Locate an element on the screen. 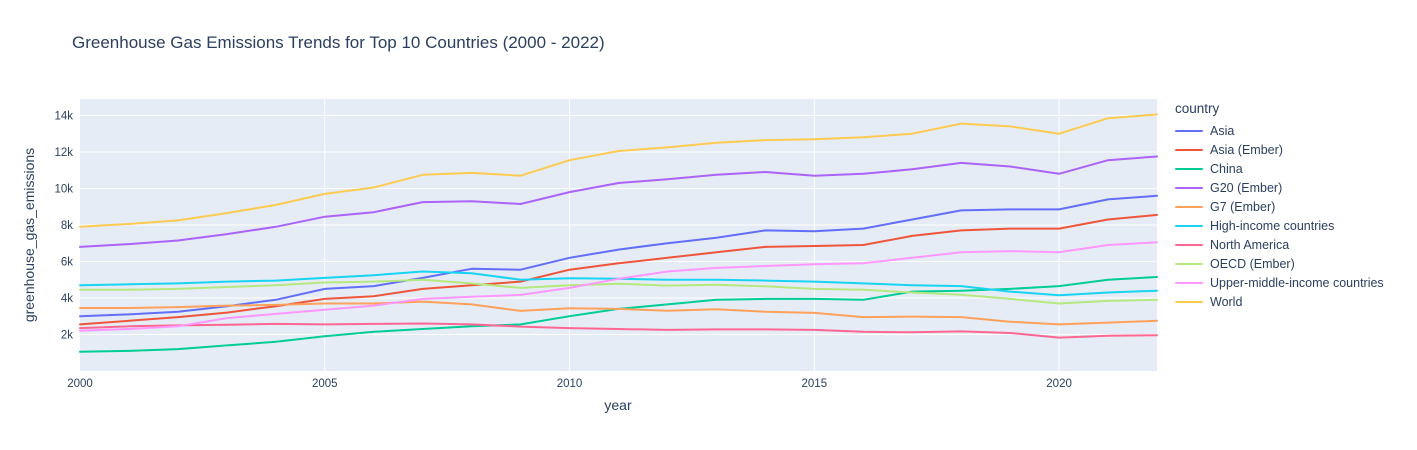  y-tick-label: 4k is located at coordinates (67, 299).